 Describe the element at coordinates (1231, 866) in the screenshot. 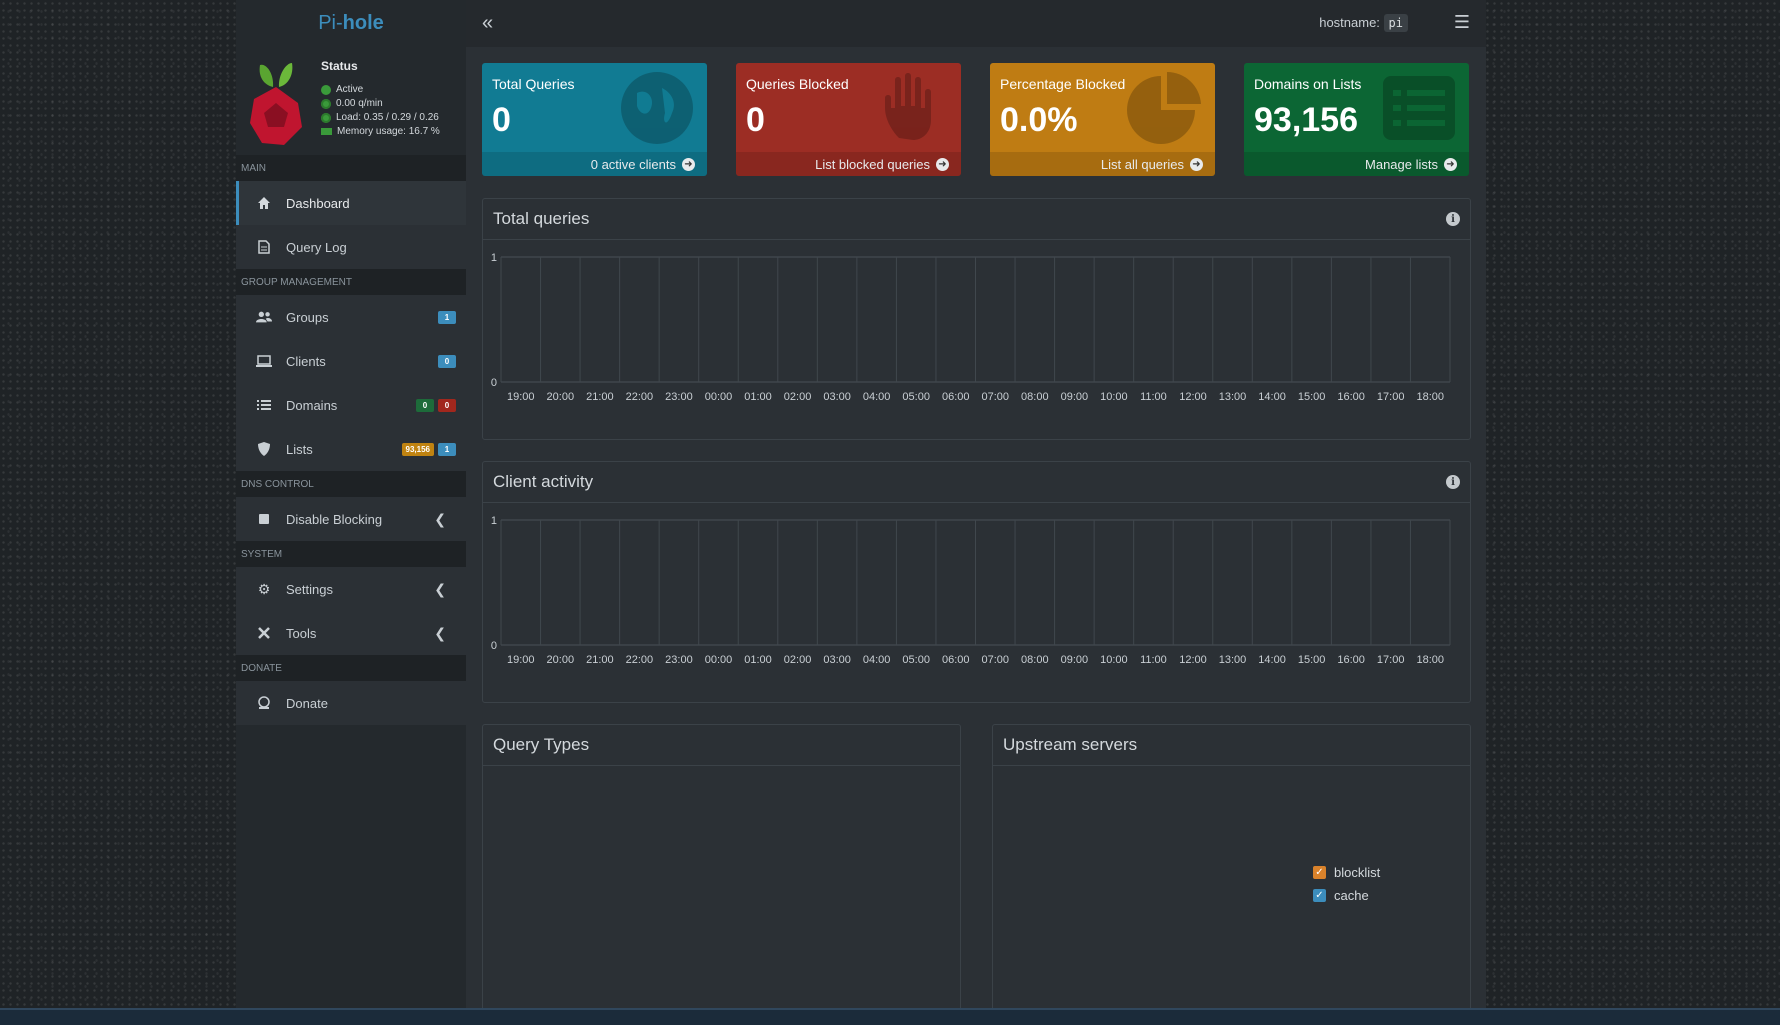

I see `upstream-servers-panel: Upstream servers ✓ blocklist ✓ cache` at that location.